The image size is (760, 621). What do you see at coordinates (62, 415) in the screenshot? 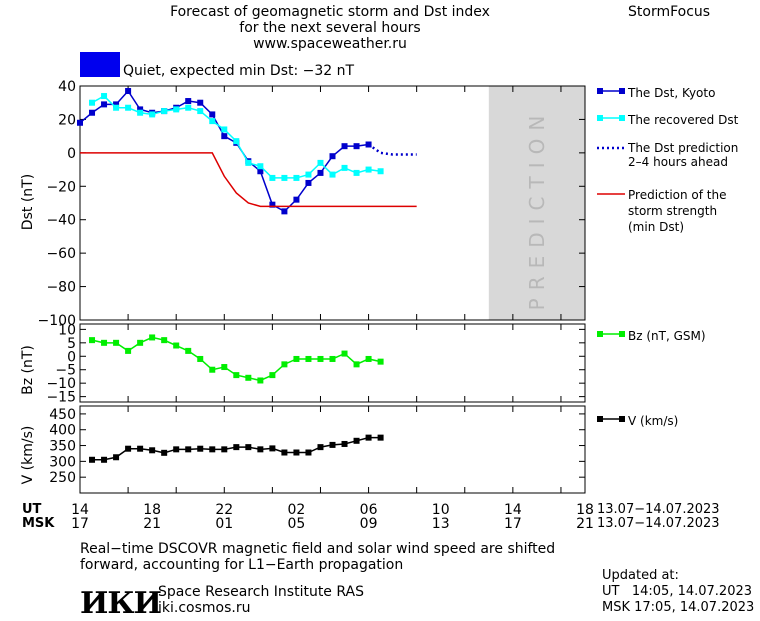
I see `y-tick-label-v: 450` at bounding box center [62, 415].